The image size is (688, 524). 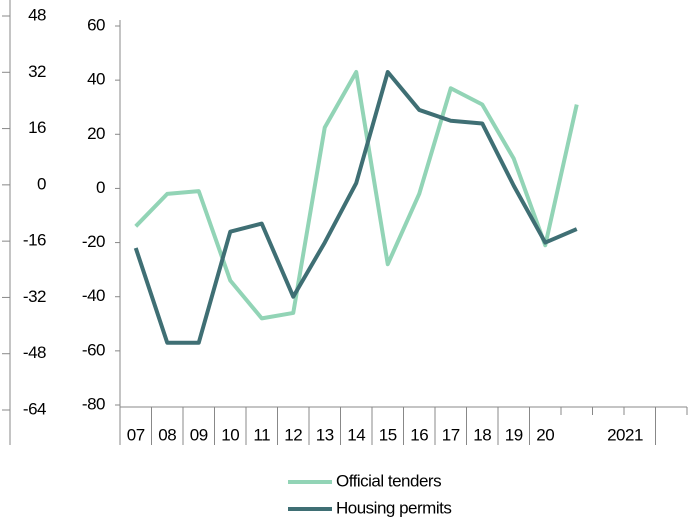 I want to click on y2-tick-label: 0, so click(x=41, y=183).